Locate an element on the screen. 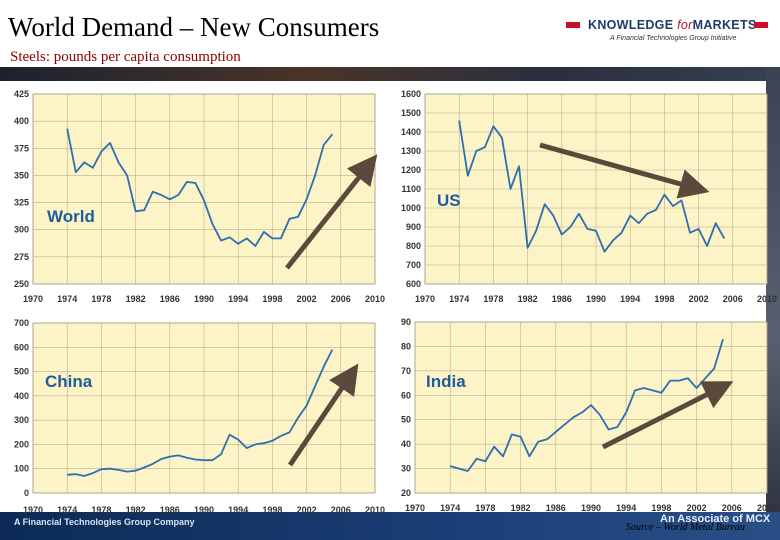 Image resolution: width=780 pixels, height=540 pixels. panel-label-world: World is located at coordinates (71, 216).